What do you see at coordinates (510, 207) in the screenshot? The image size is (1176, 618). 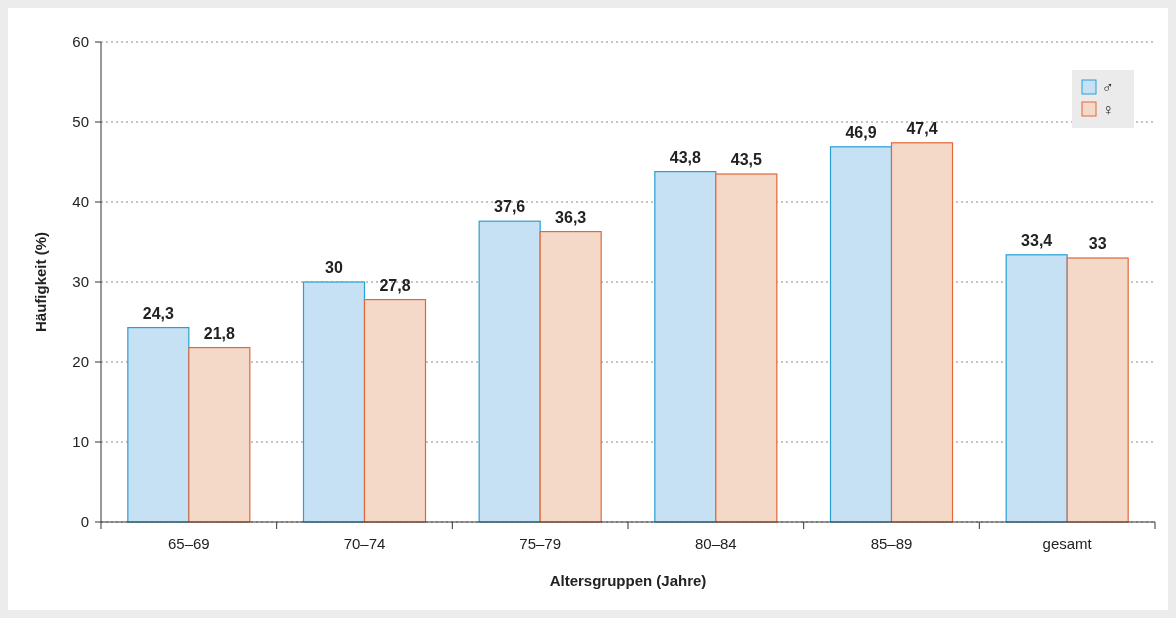 I see `data-label: 37,6` at bounding box center [510, 207].